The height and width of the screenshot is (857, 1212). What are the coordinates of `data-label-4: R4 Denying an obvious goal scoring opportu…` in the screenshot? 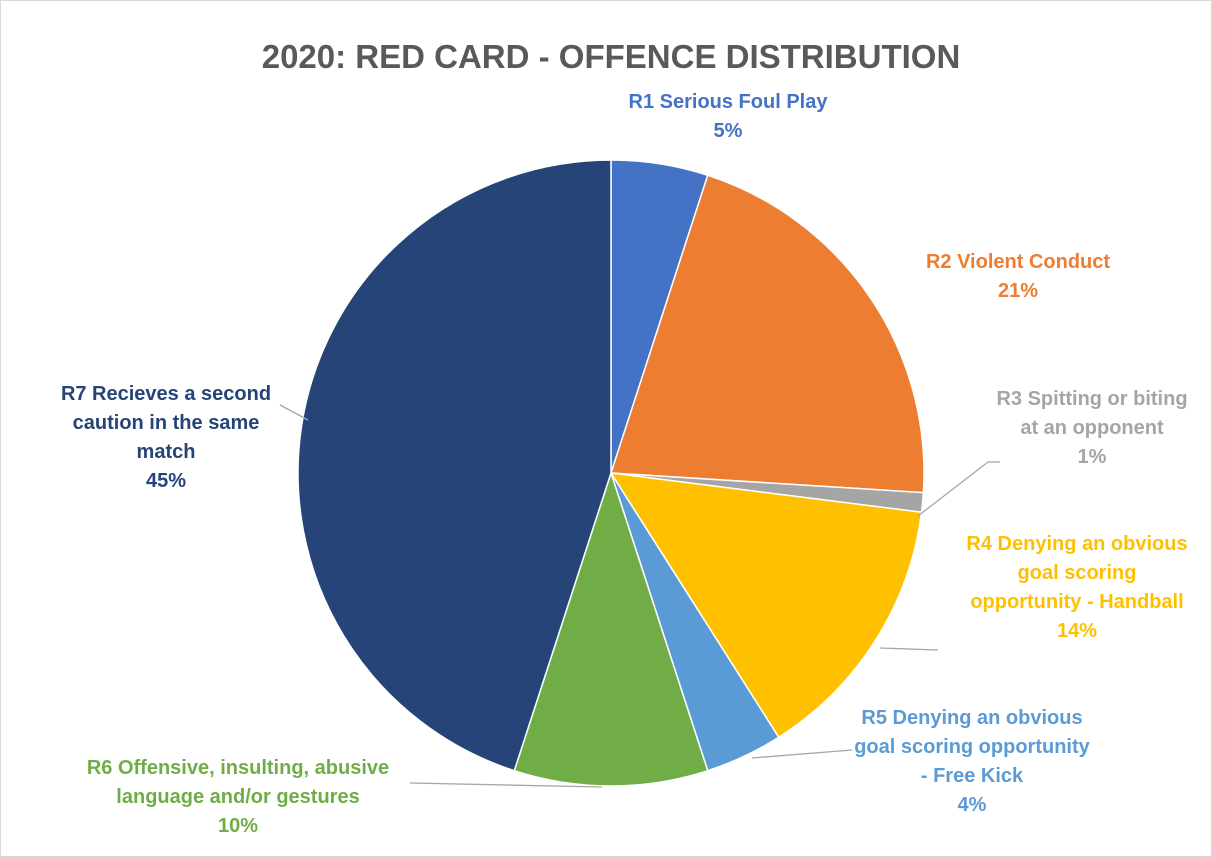 It's located at (1076, 587).